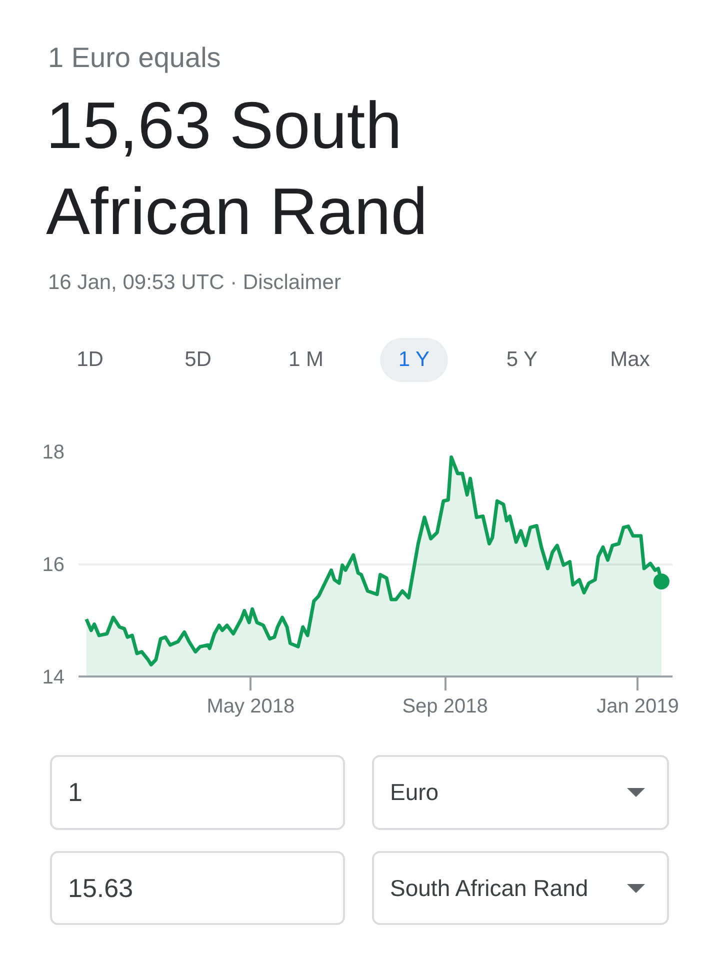 The image size is (714, 965). I want to click on text: South African Rand, so click(489, 888).